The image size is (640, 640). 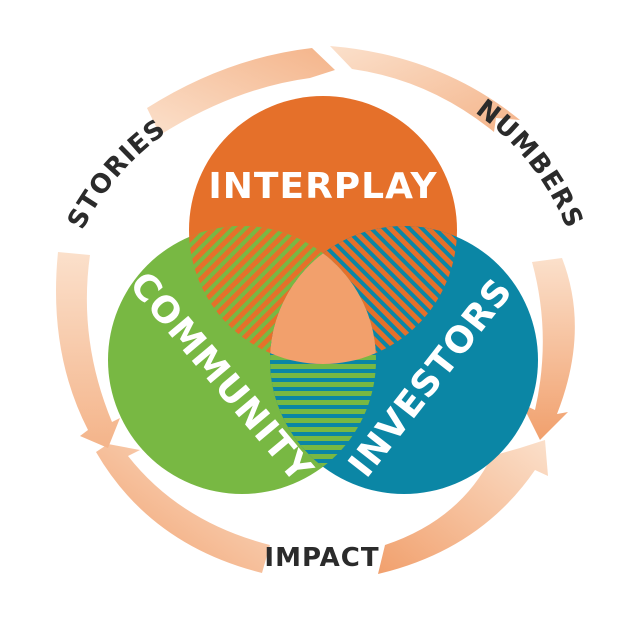 I want to click on cycle-arrow-bottom-left, so click(x=183, y=508).